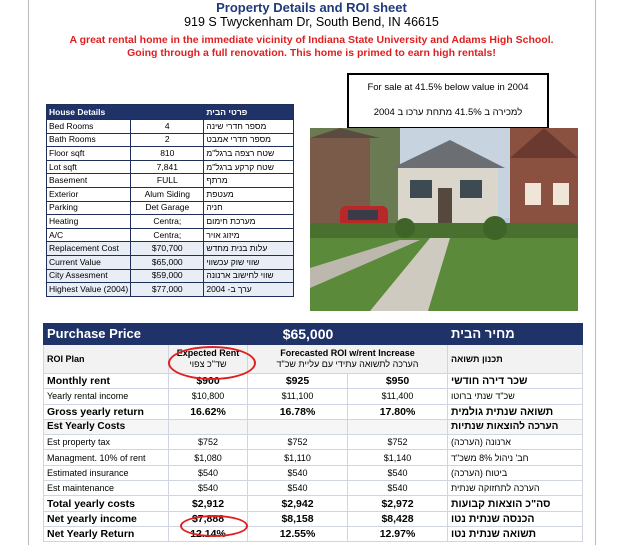 This screenshot has height=545, width=623. What do you see at coordinates (88, 208) in the screenshot?
I see `house-detail-label: Parking` at bounding box center [88, 208].